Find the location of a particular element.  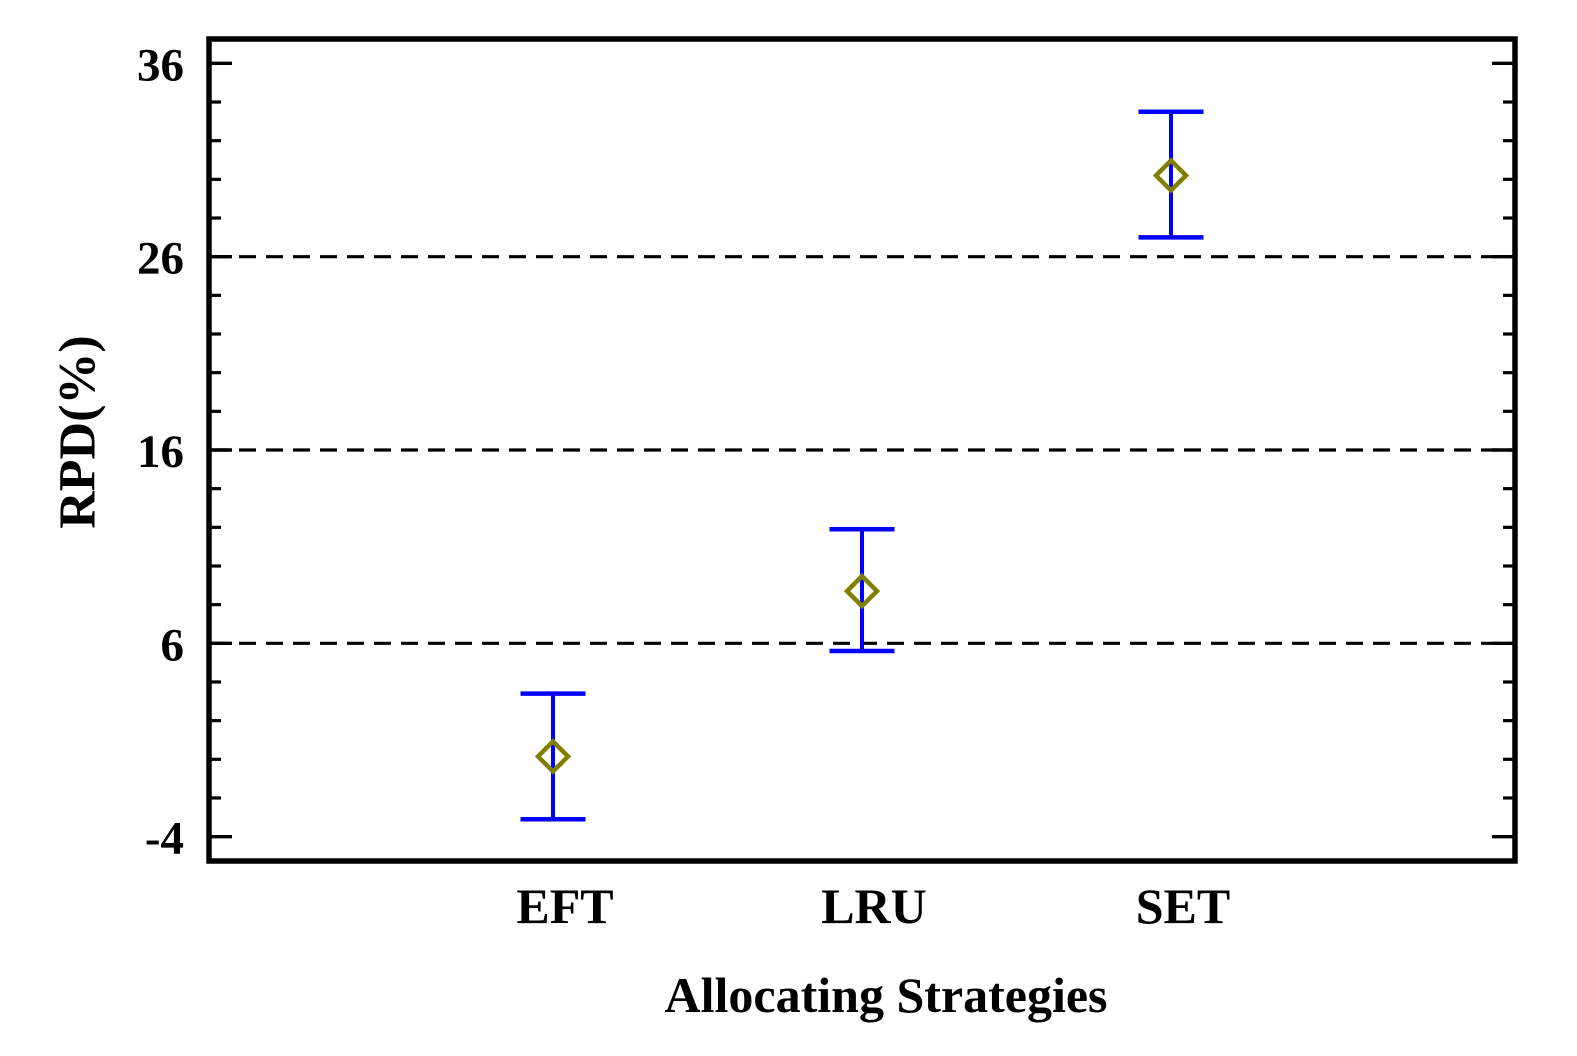

x-axis-title: Allocating Strategies is located at coordinates (886, 995).